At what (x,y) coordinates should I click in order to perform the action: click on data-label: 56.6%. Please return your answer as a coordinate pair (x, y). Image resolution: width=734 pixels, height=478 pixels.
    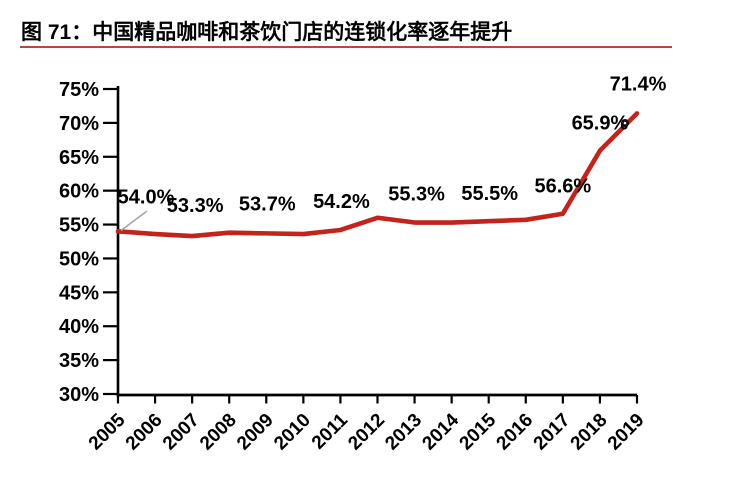
    Looking at the image, I should click on (562, 187).